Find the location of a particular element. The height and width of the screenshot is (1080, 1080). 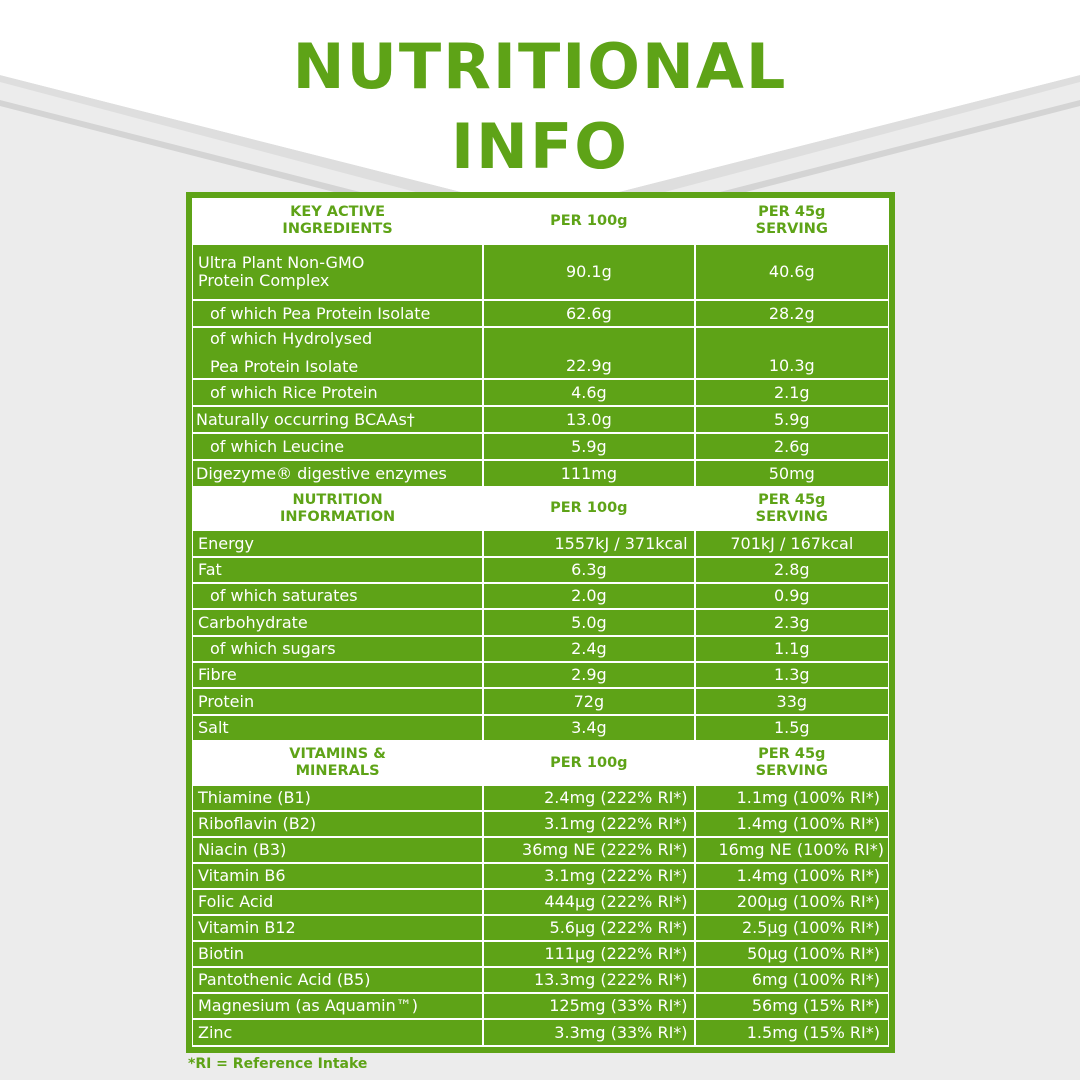

value-per100: 125mg (33% RI*) is located at coordinates (589, 1006).